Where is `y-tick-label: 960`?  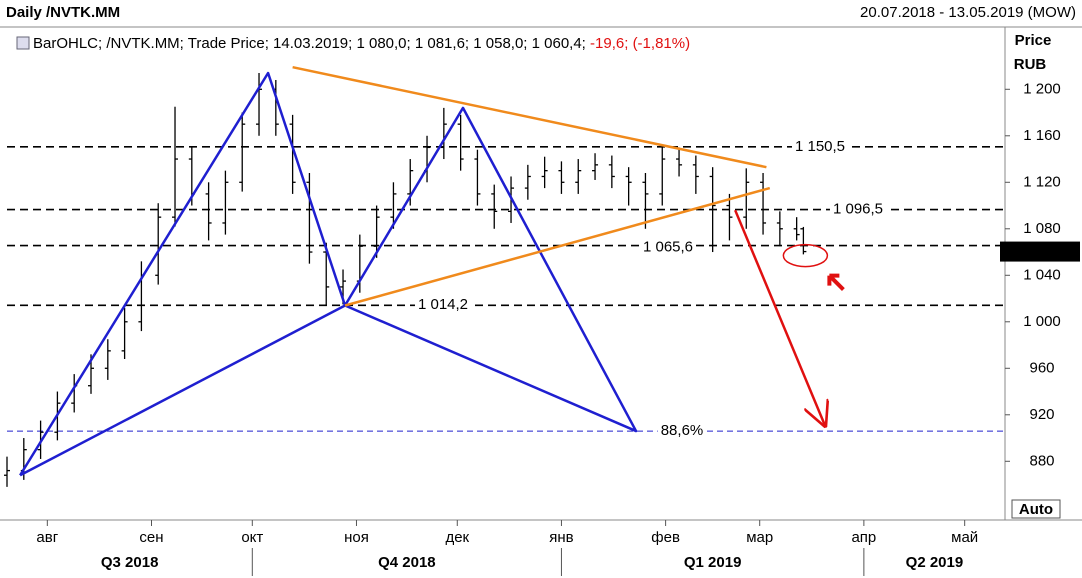 y-tick-label: 960 is located at coordinates (1041, 367).